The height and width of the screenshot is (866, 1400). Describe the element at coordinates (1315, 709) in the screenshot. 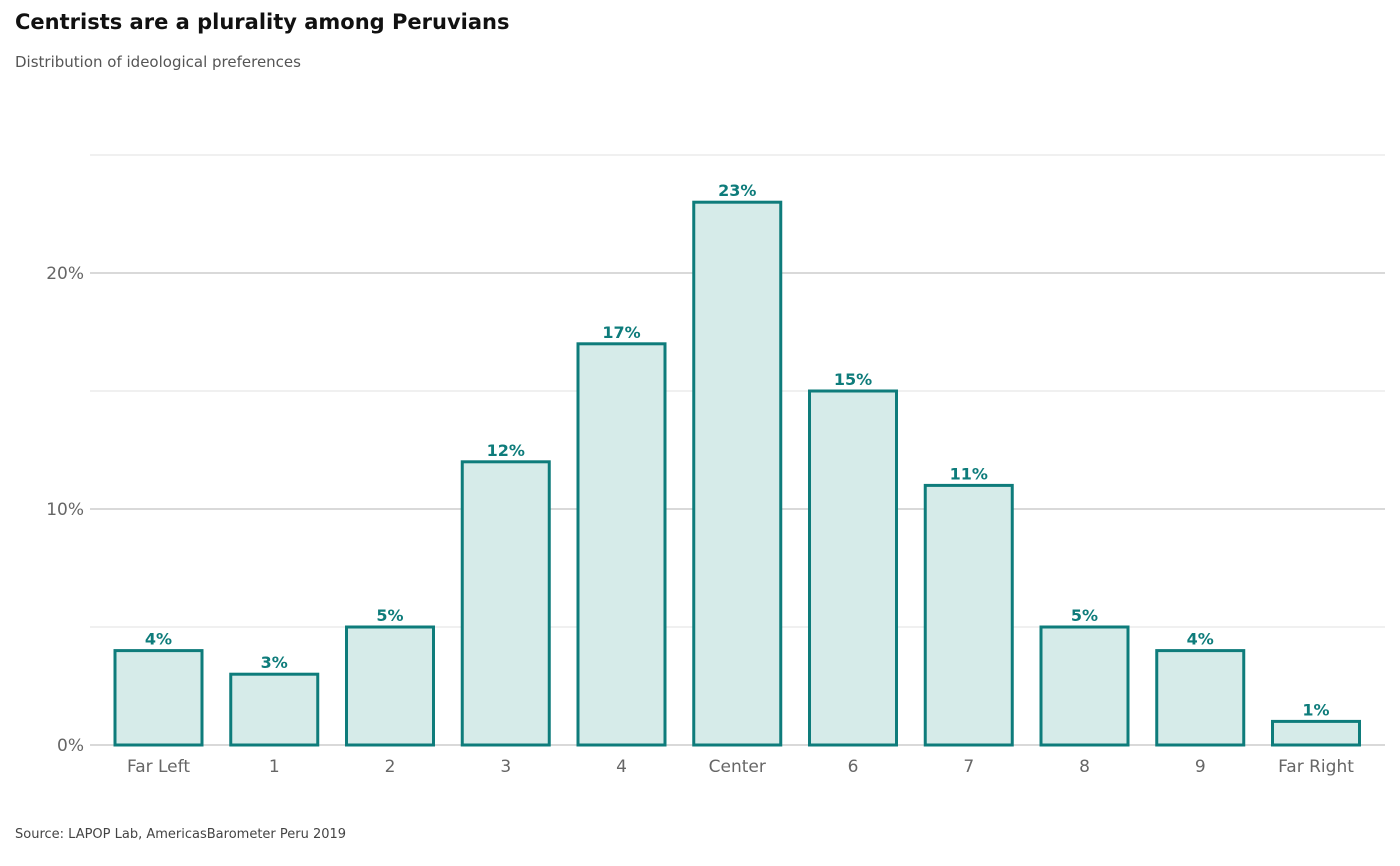

I see `data-label: 1%` at that location.